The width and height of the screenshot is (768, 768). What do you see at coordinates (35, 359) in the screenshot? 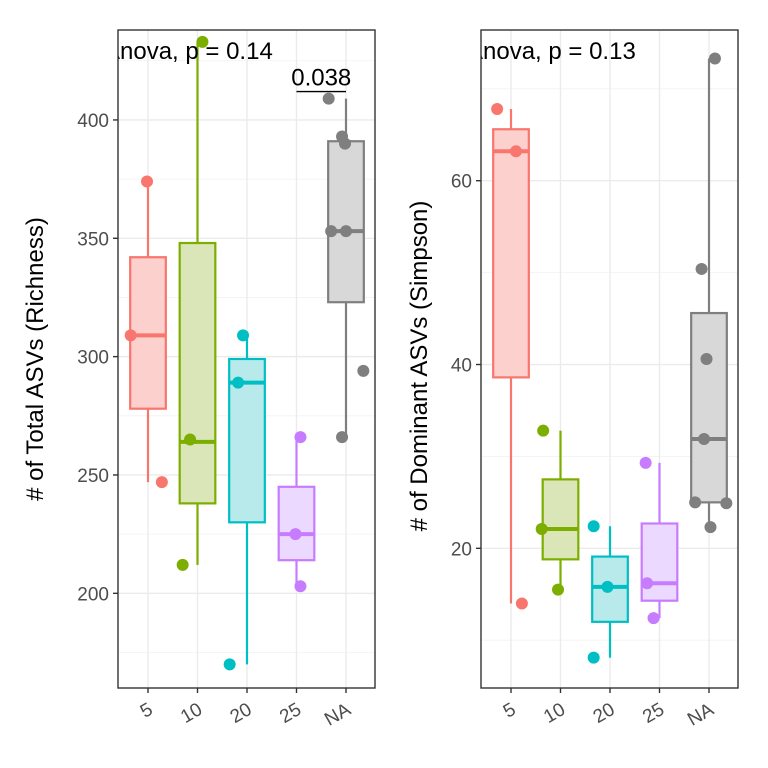
I see `y-axis-title: # of Total ASVs (Richness)` at bounding box center [35, 359].